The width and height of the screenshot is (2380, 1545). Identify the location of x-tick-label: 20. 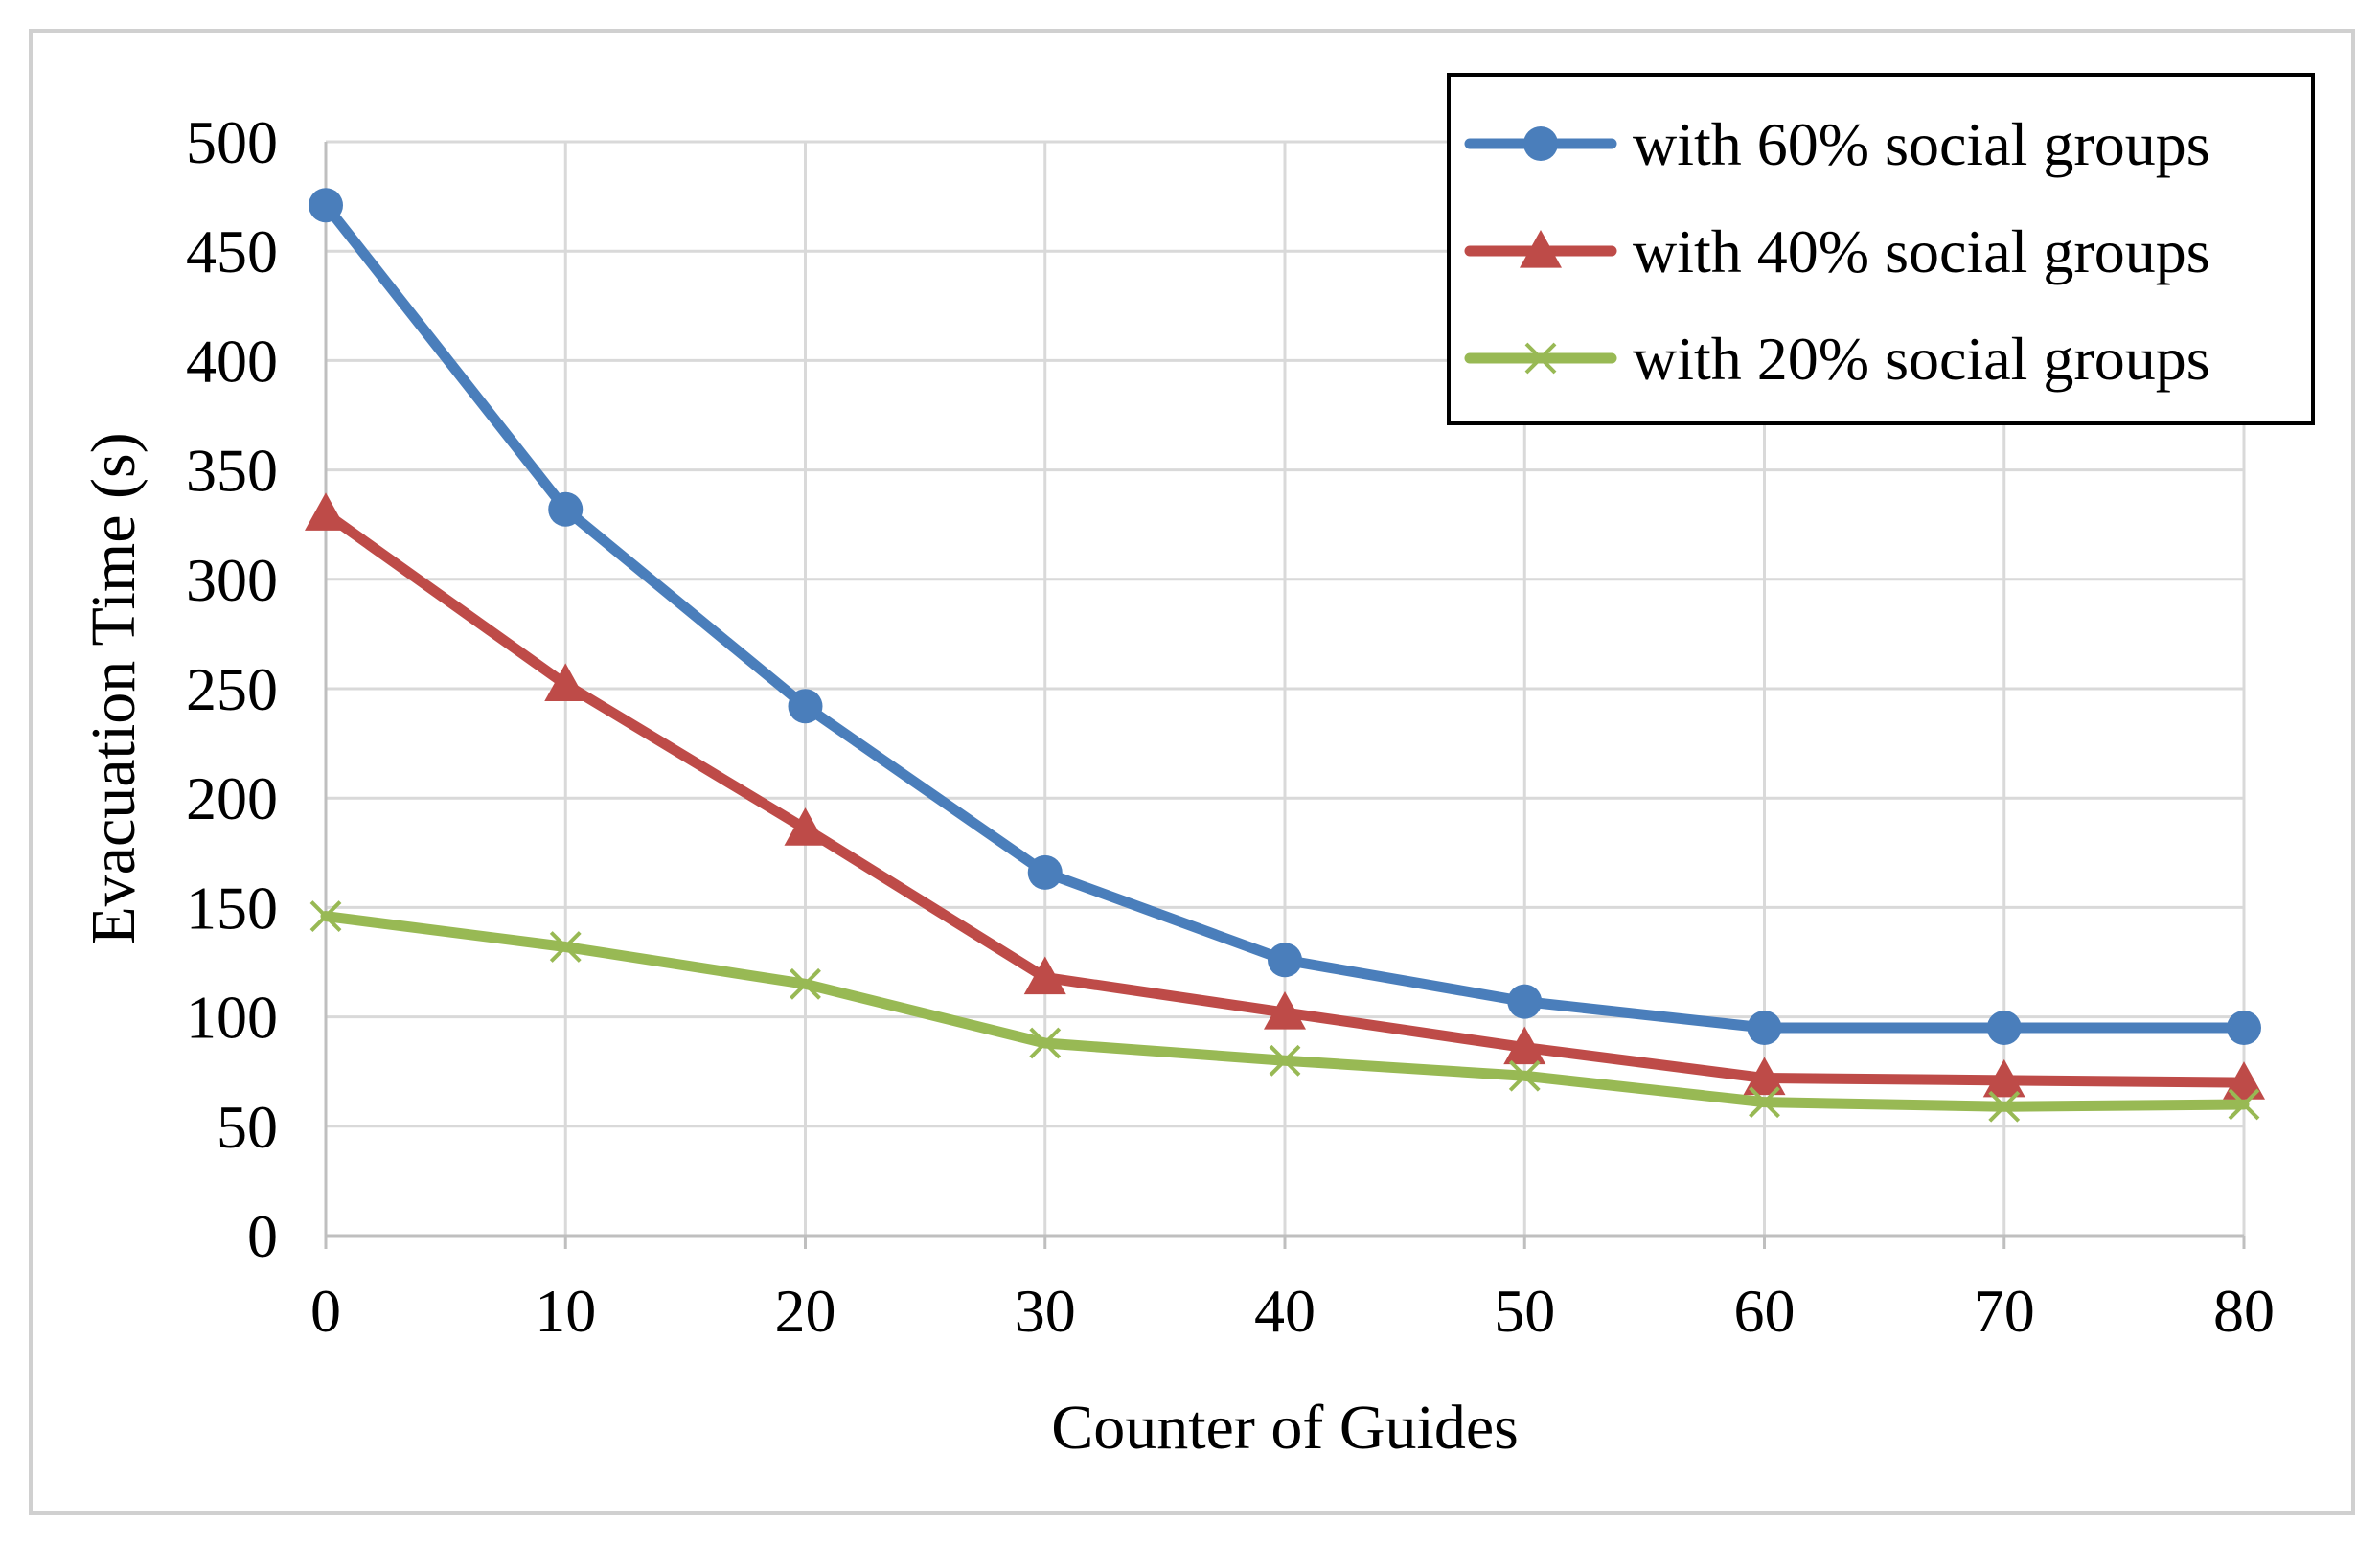
(806, 1311).